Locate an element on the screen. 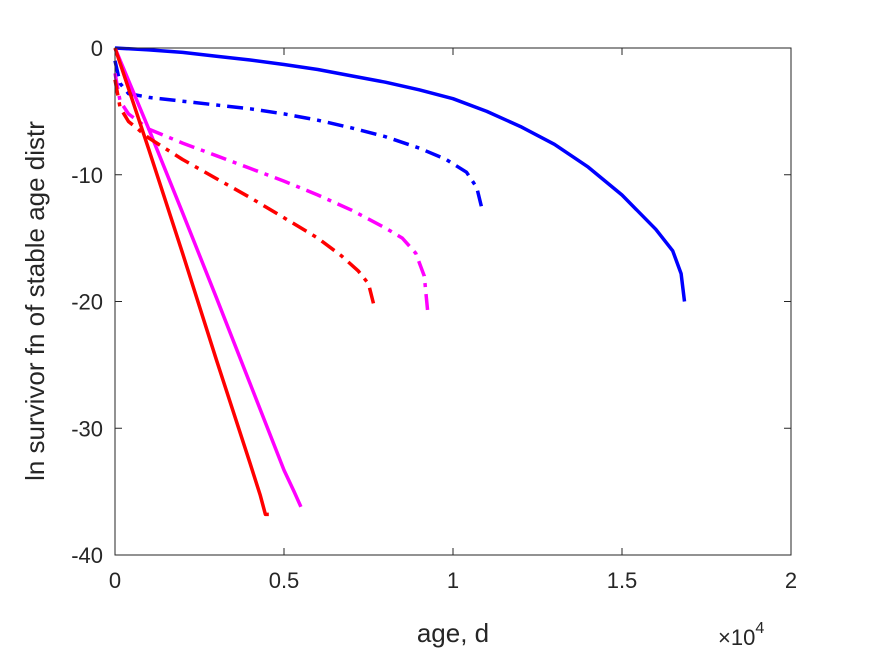  x-tick-label: 2 is located at coordinates (791, 580).